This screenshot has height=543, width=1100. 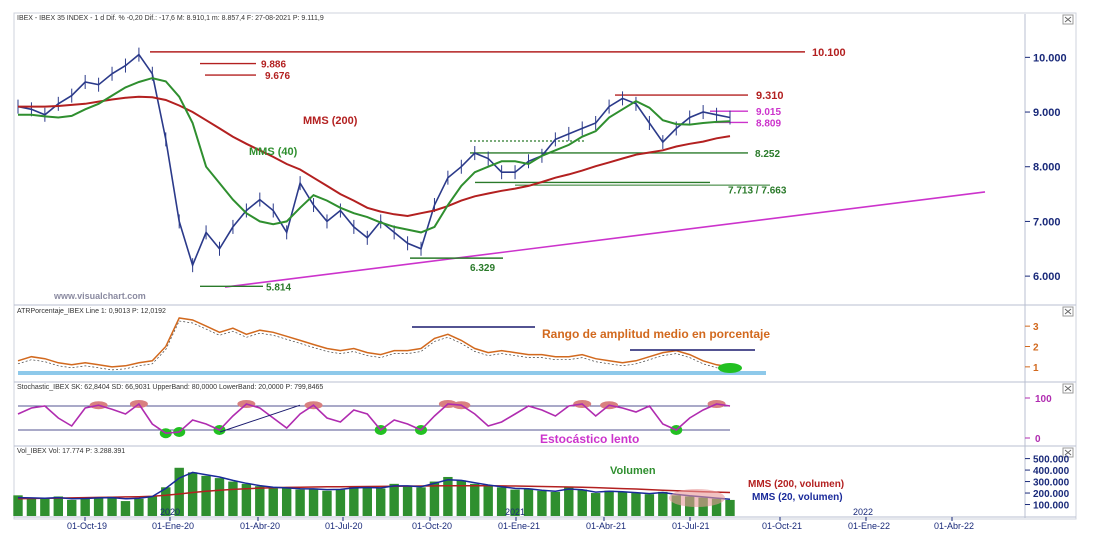 I want to click on stoch-annotation: Estocástico lento, so click(x=589, y=439).